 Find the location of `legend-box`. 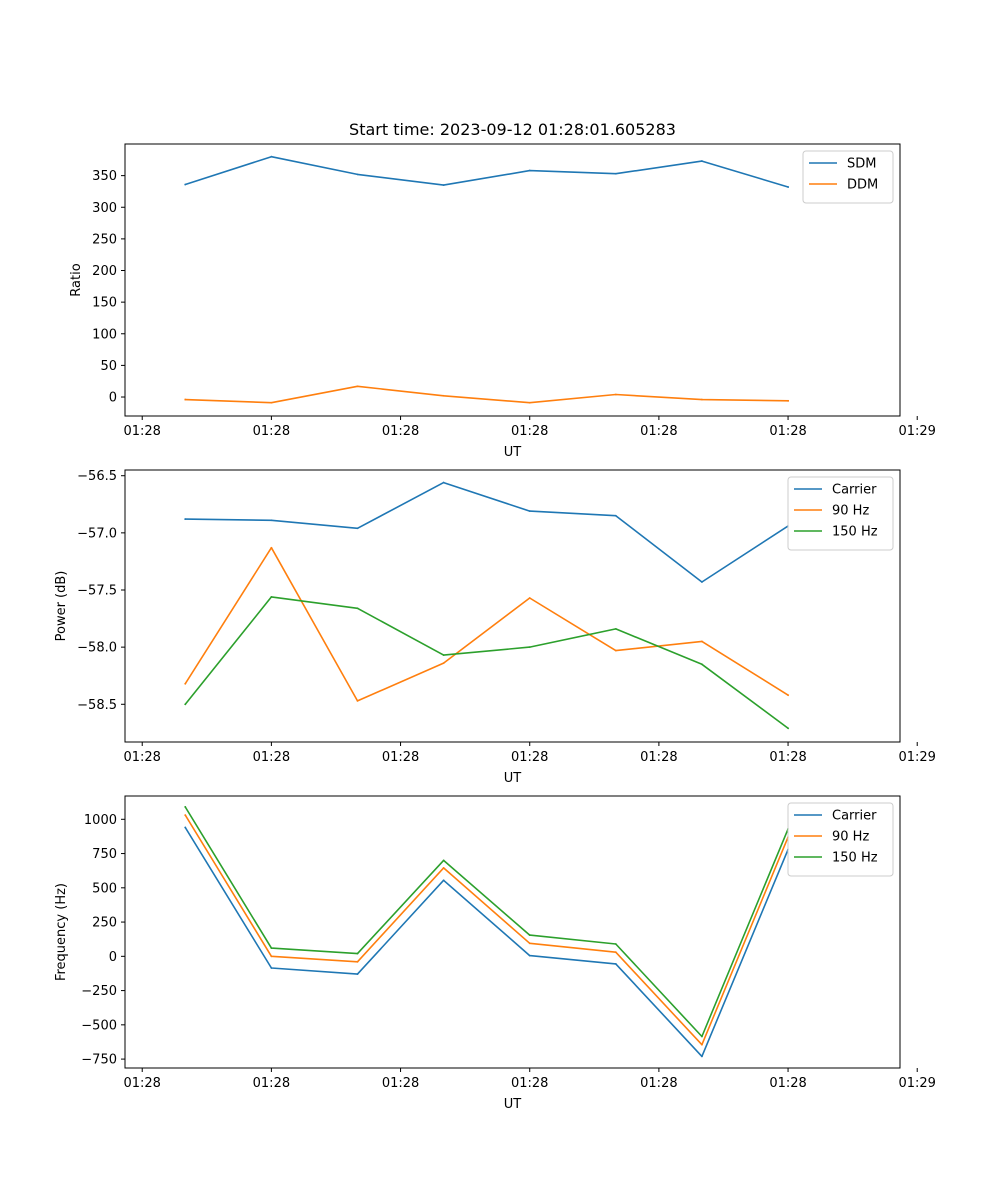

legend-box is located at coordinates (848, 177).